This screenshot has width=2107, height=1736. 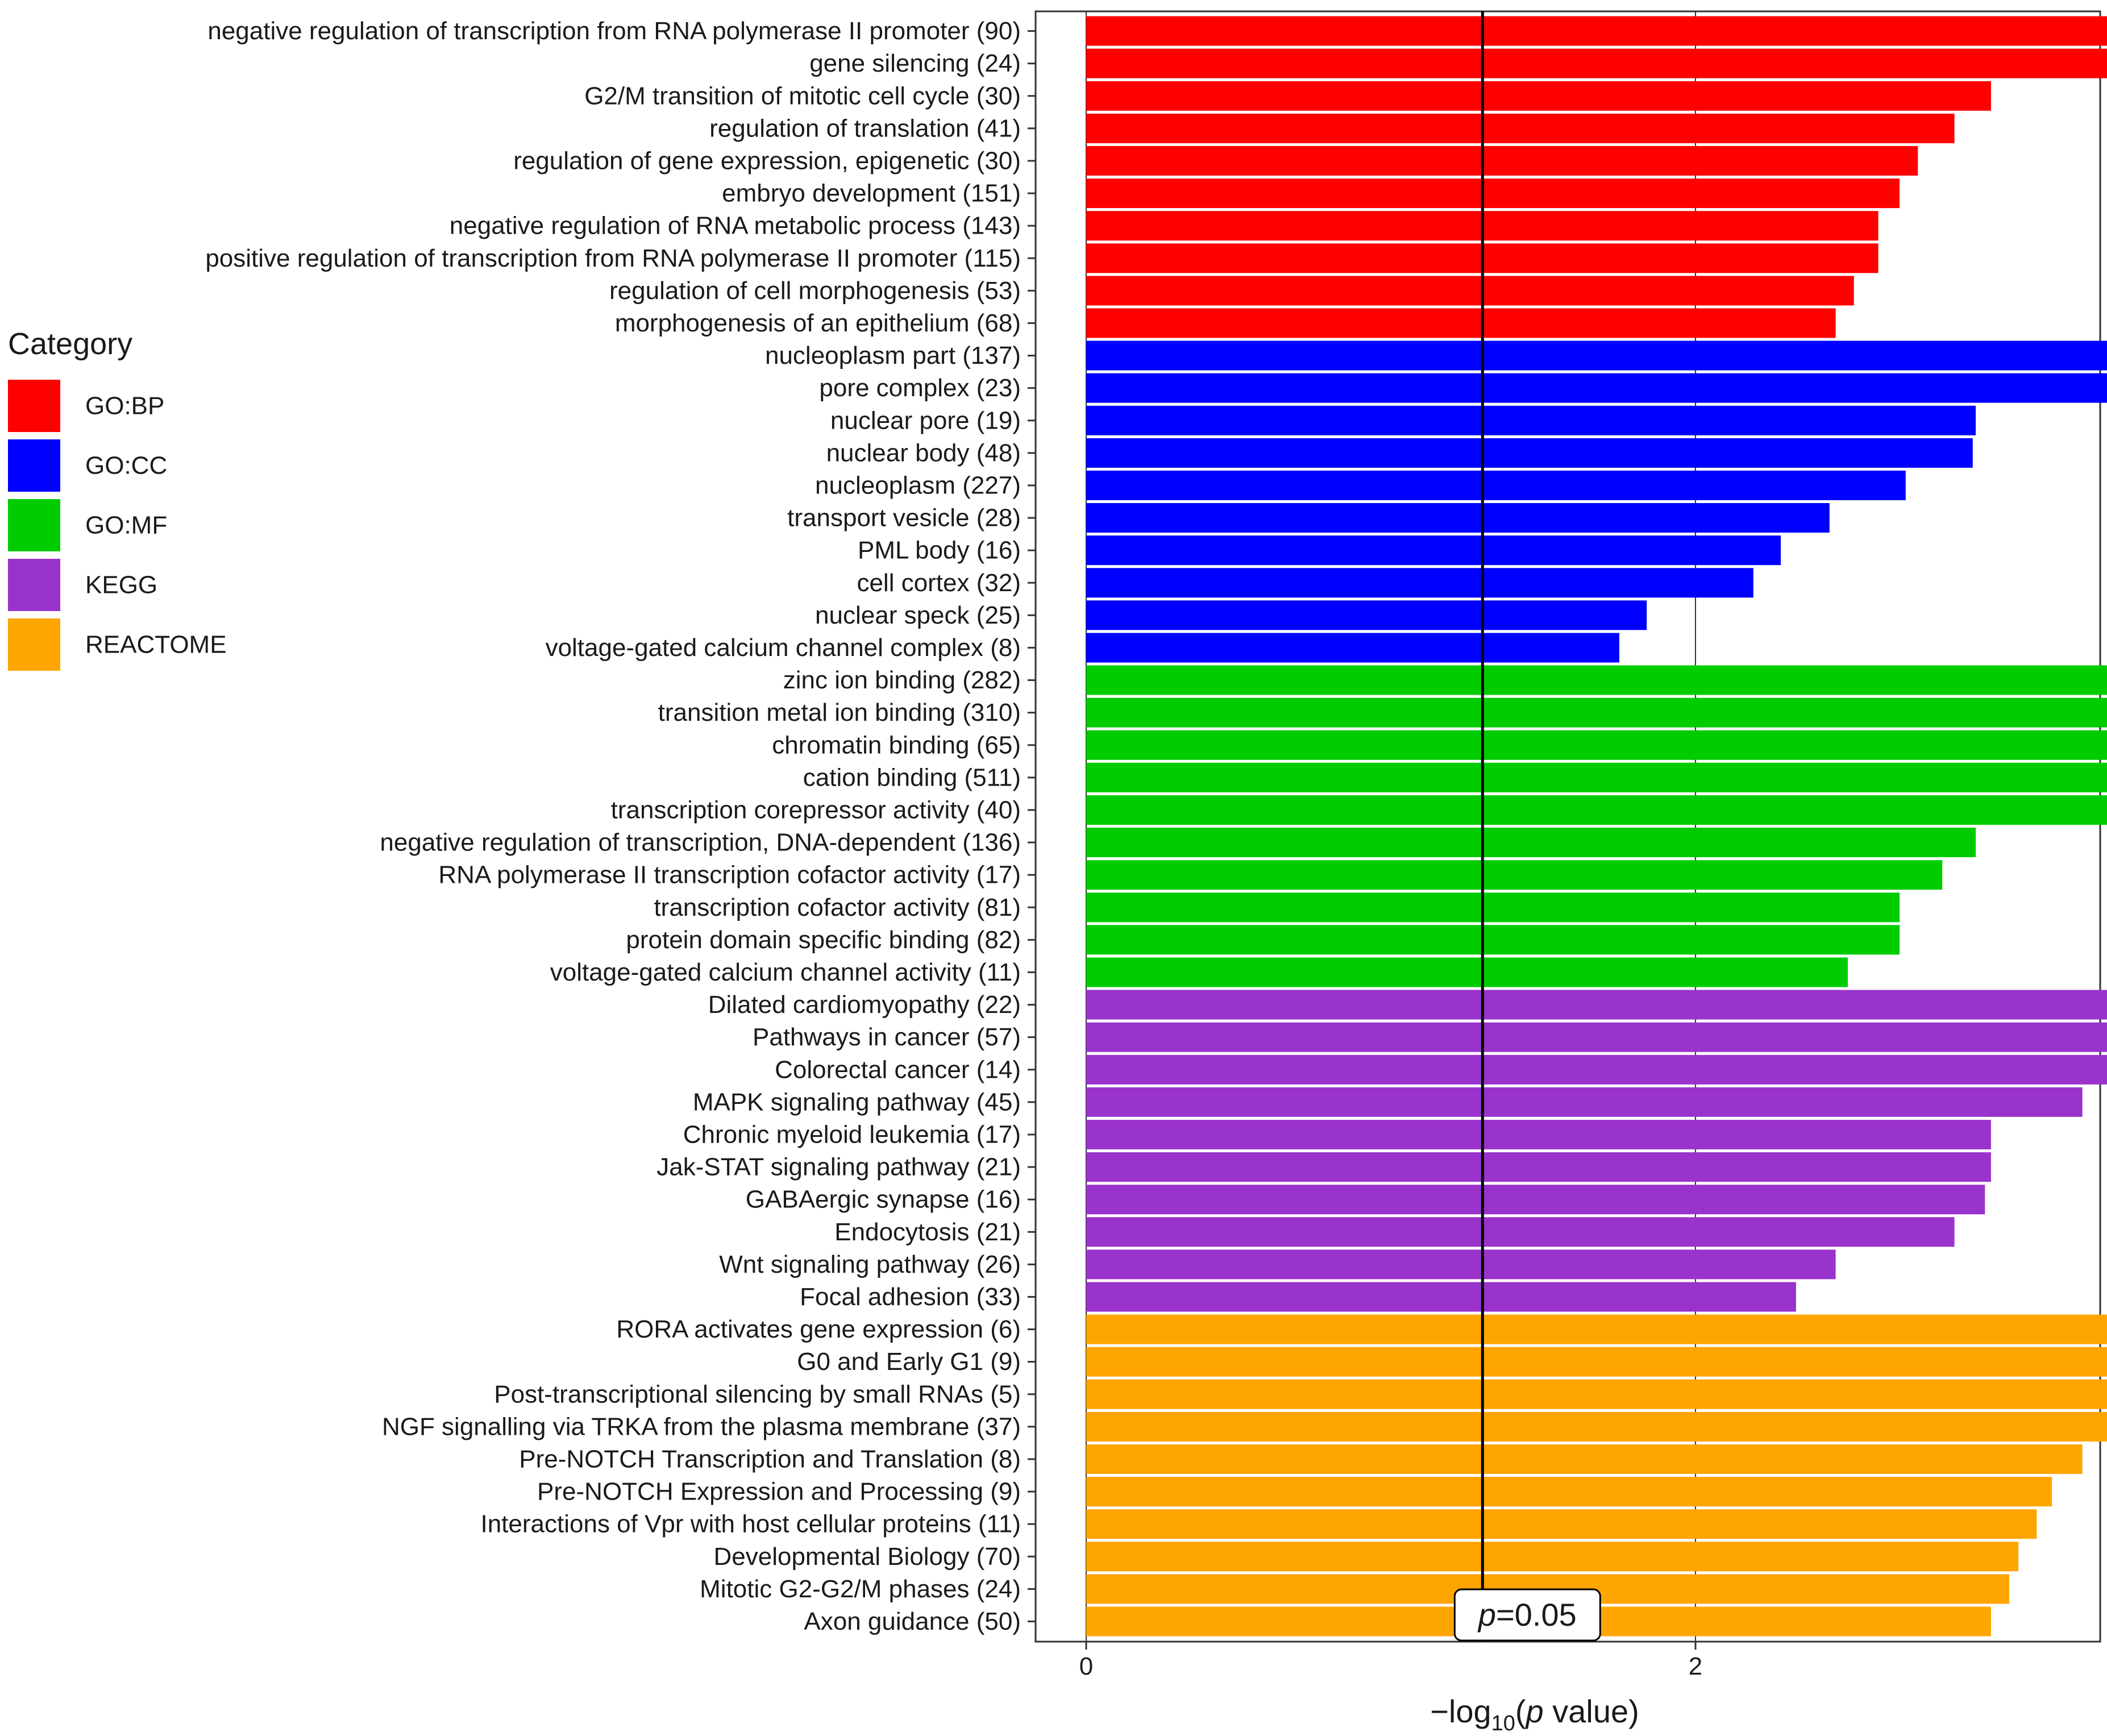 I want to click on legend-swatch-kegg, so click(x=34, y=585).